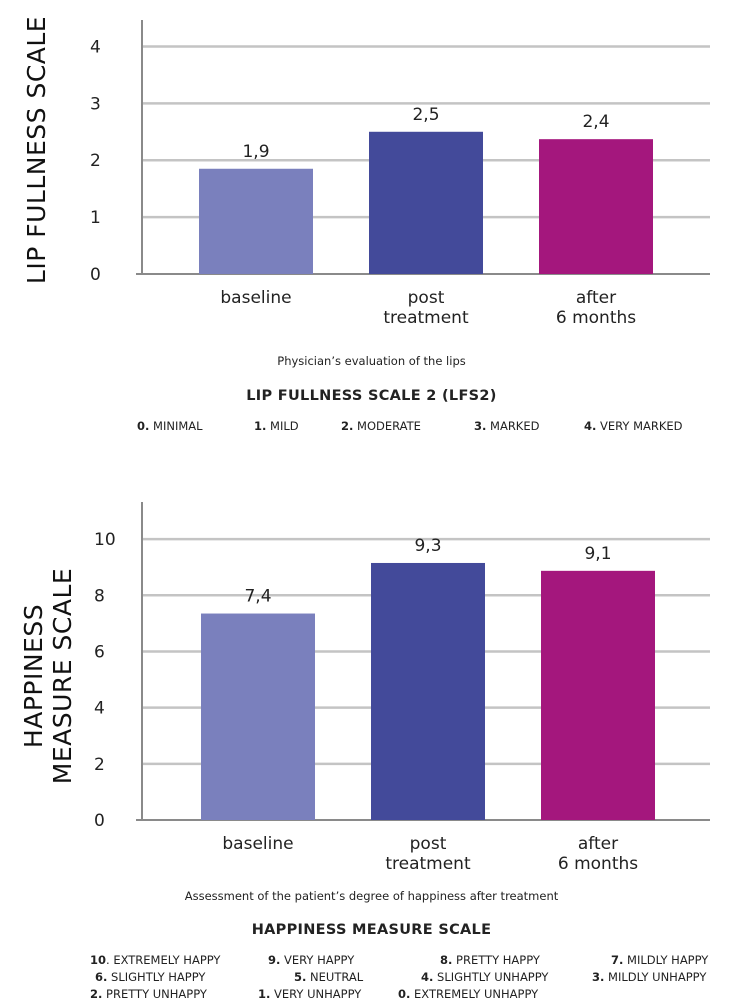 This screenshot has height=1007, width=743. I want to click on happiness-scale-title: HAPPINESS MEASURE SCALE, so click(371, 930).